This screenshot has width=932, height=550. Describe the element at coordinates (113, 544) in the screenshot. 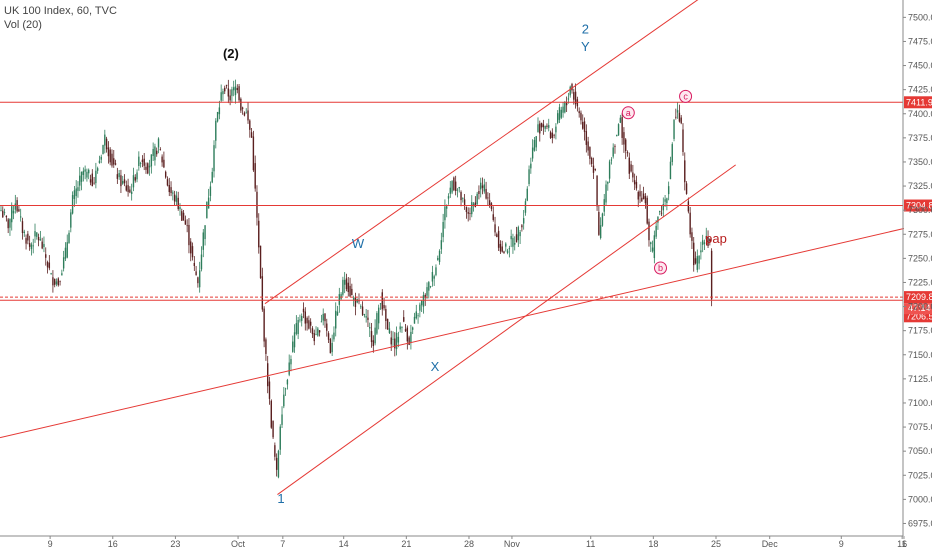

I see `time-tick-label: 16` at that location.